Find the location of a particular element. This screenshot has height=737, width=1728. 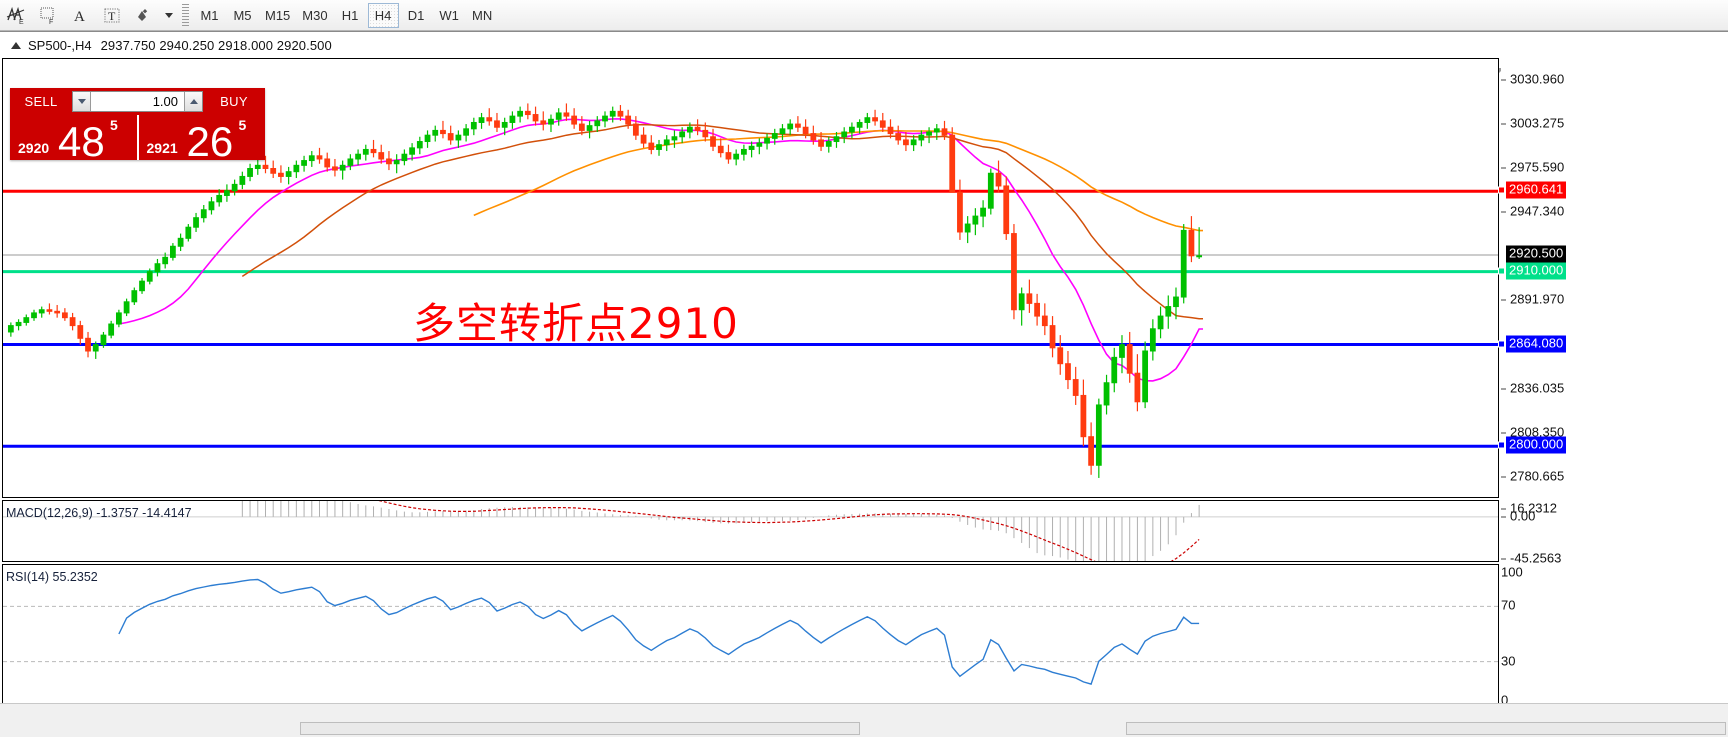

objects-icon: F is located at coordinates (48, 15).